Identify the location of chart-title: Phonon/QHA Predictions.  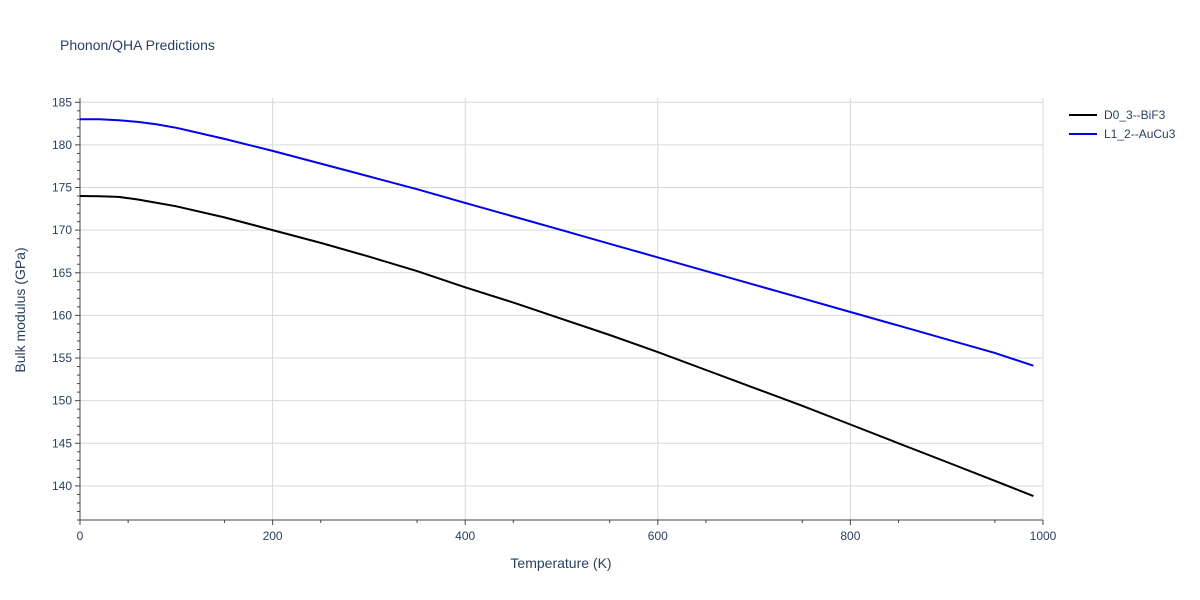
(137, 45).